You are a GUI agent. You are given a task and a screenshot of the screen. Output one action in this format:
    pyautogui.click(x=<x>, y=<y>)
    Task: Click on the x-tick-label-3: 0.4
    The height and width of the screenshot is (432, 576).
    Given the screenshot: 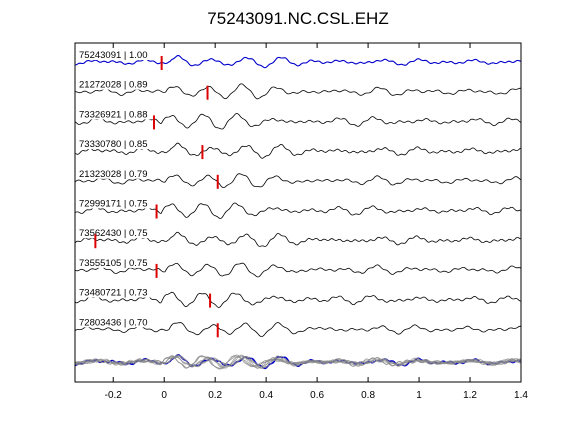 What is the action you would take?
    pyautogui.click(x=266, y=395)
    